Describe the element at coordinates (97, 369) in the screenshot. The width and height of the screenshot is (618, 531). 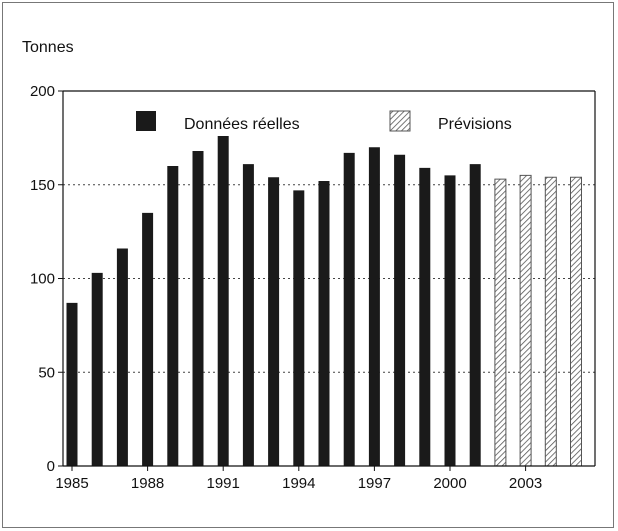
I see `bar-actual-1986` at that location.